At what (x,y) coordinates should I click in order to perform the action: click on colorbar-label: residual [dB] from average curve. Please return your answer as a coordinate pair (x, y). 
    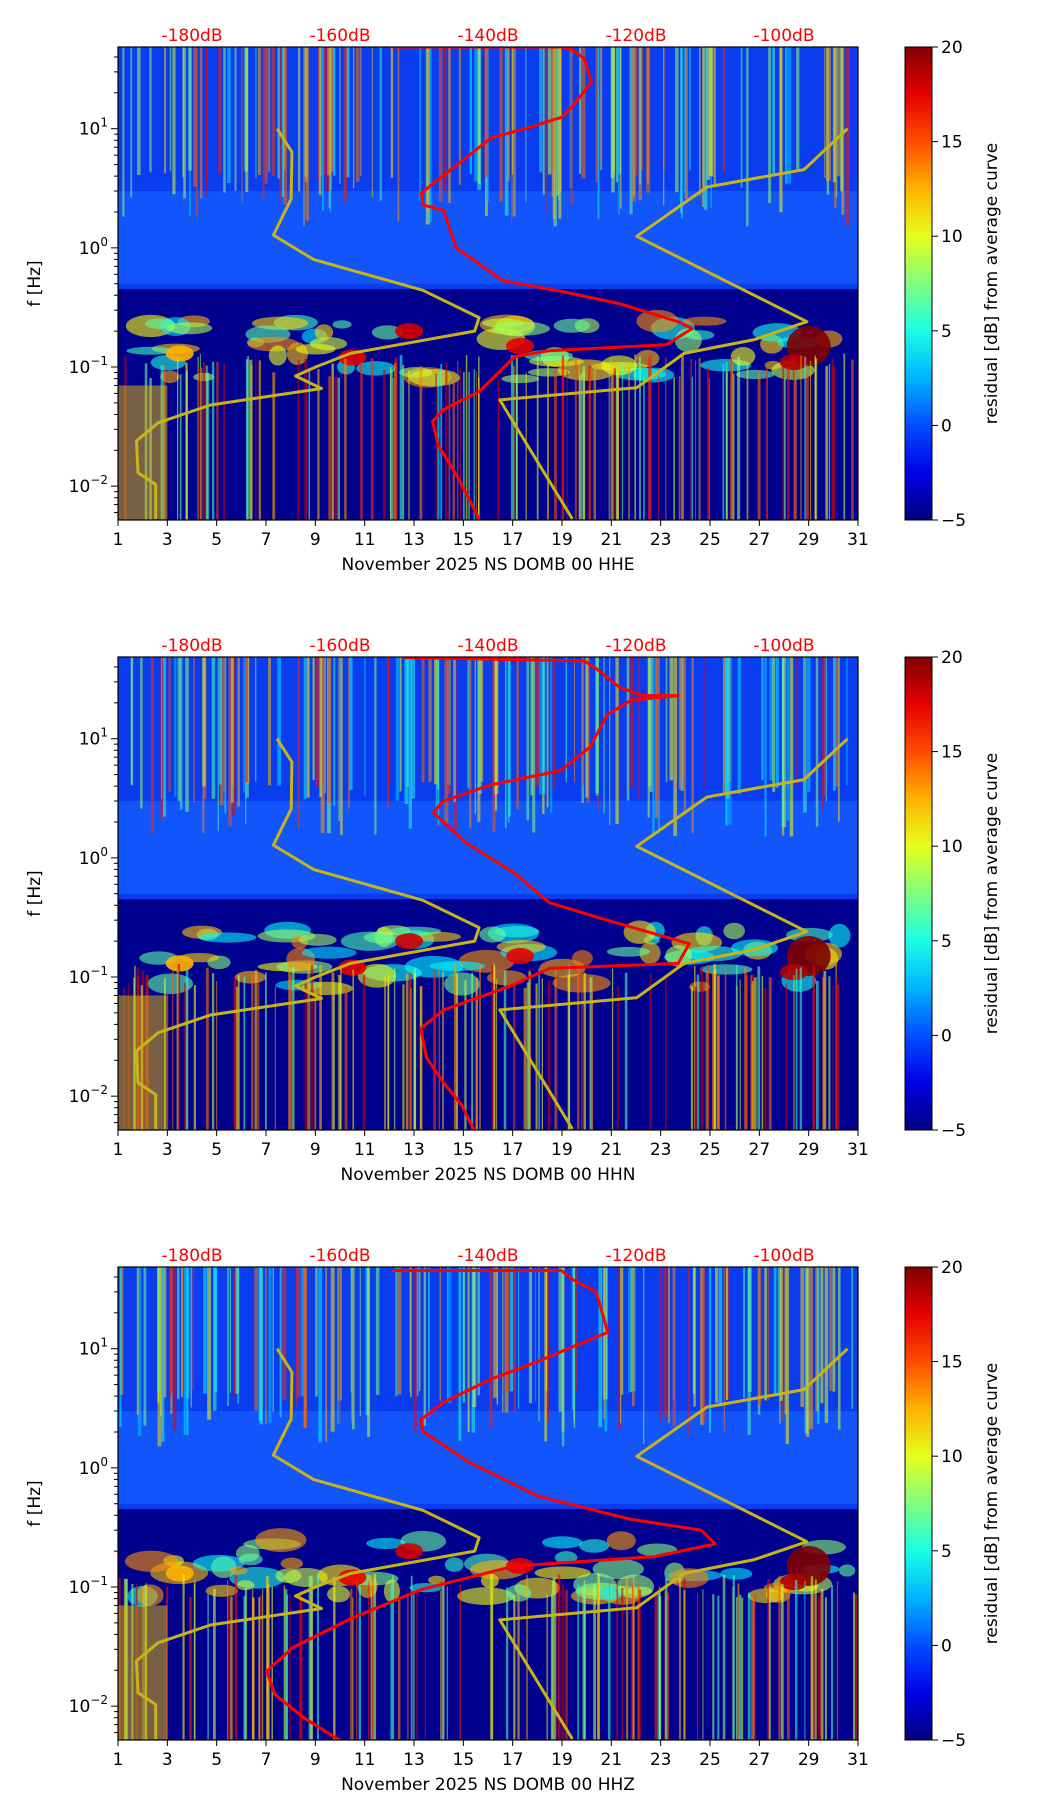
    Looking at the image, I should click on (992, 1503).